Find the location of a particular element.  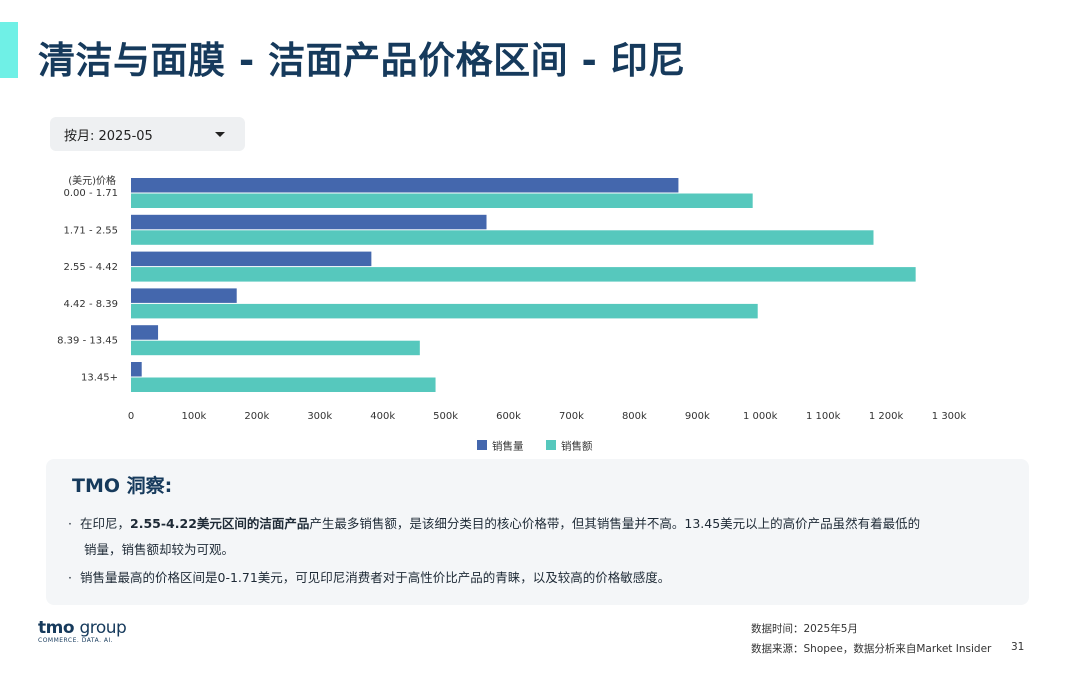

x-tick-label-1: 100k is located at coordinates (193, 416).